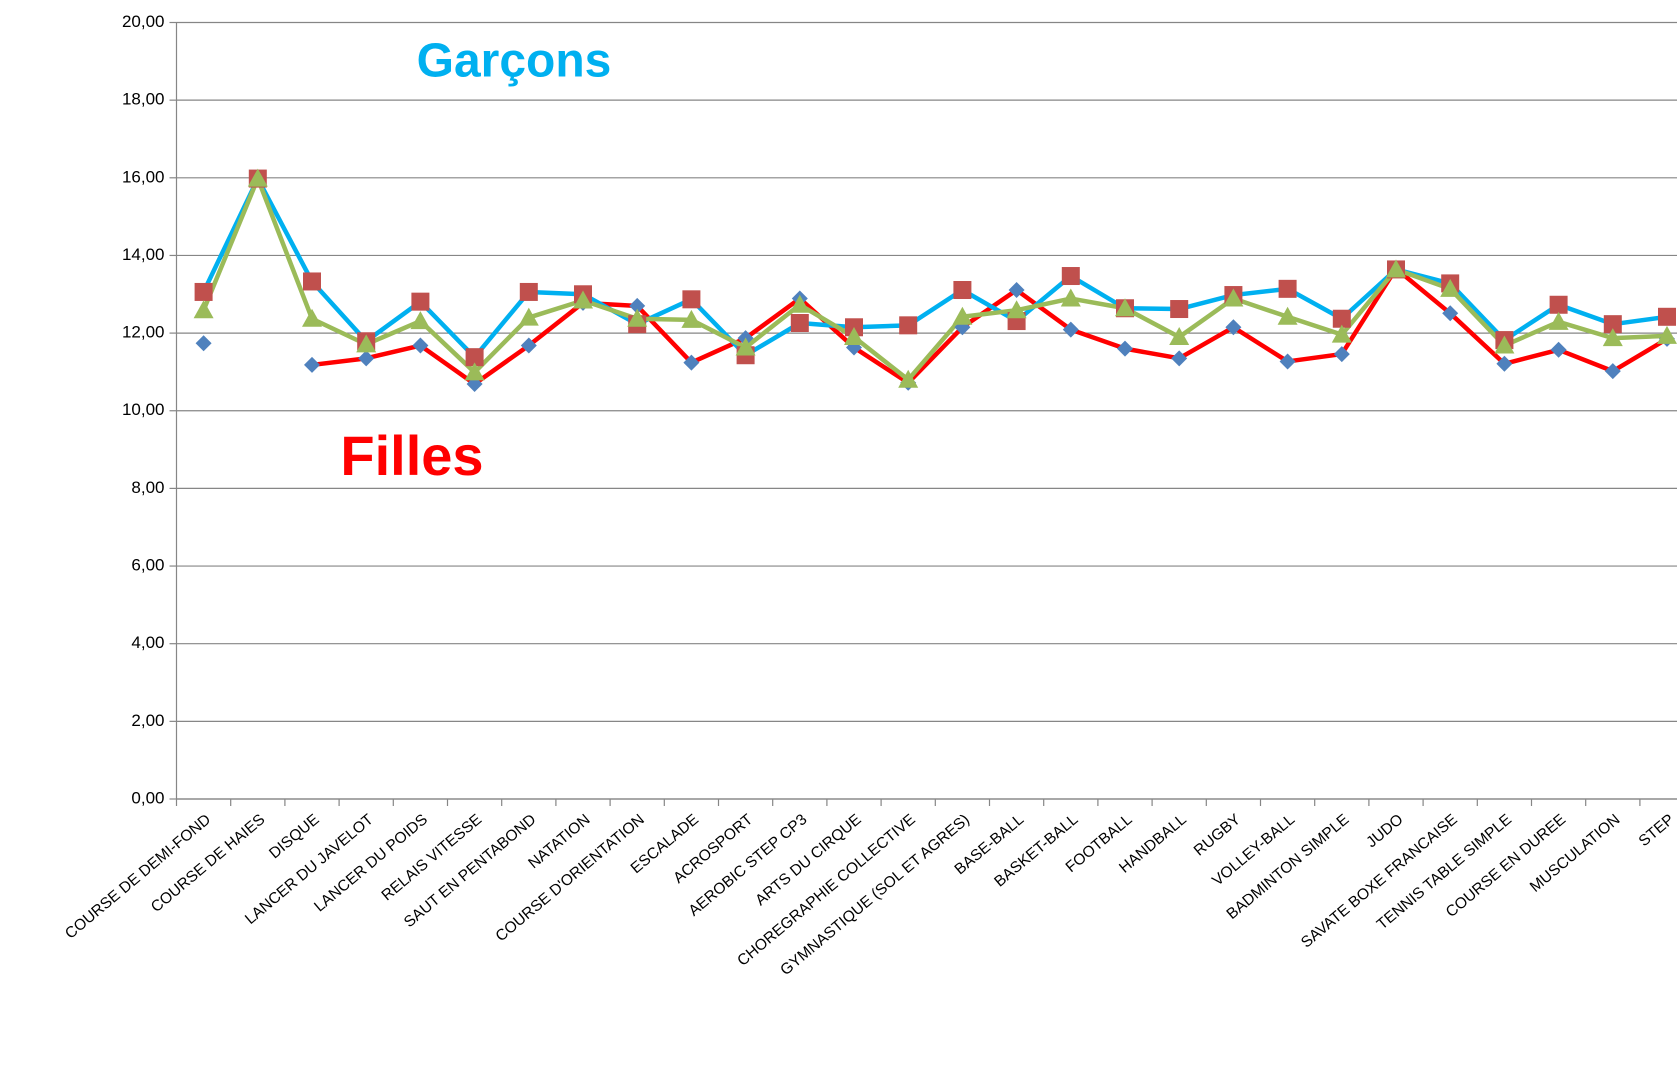  Describe the element at coordinates (143, 176) in the screenshot. I see `y-tick-label: 16,00` at that location.